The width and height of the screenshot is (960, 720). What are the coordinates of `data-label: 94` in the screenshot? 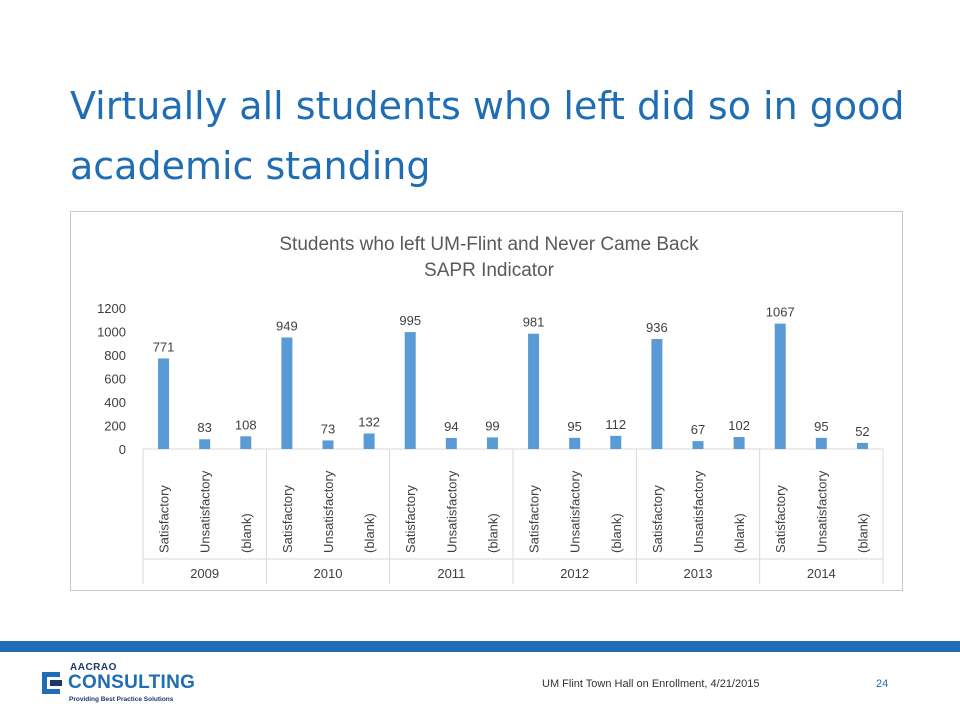 It's located at (451, 426).